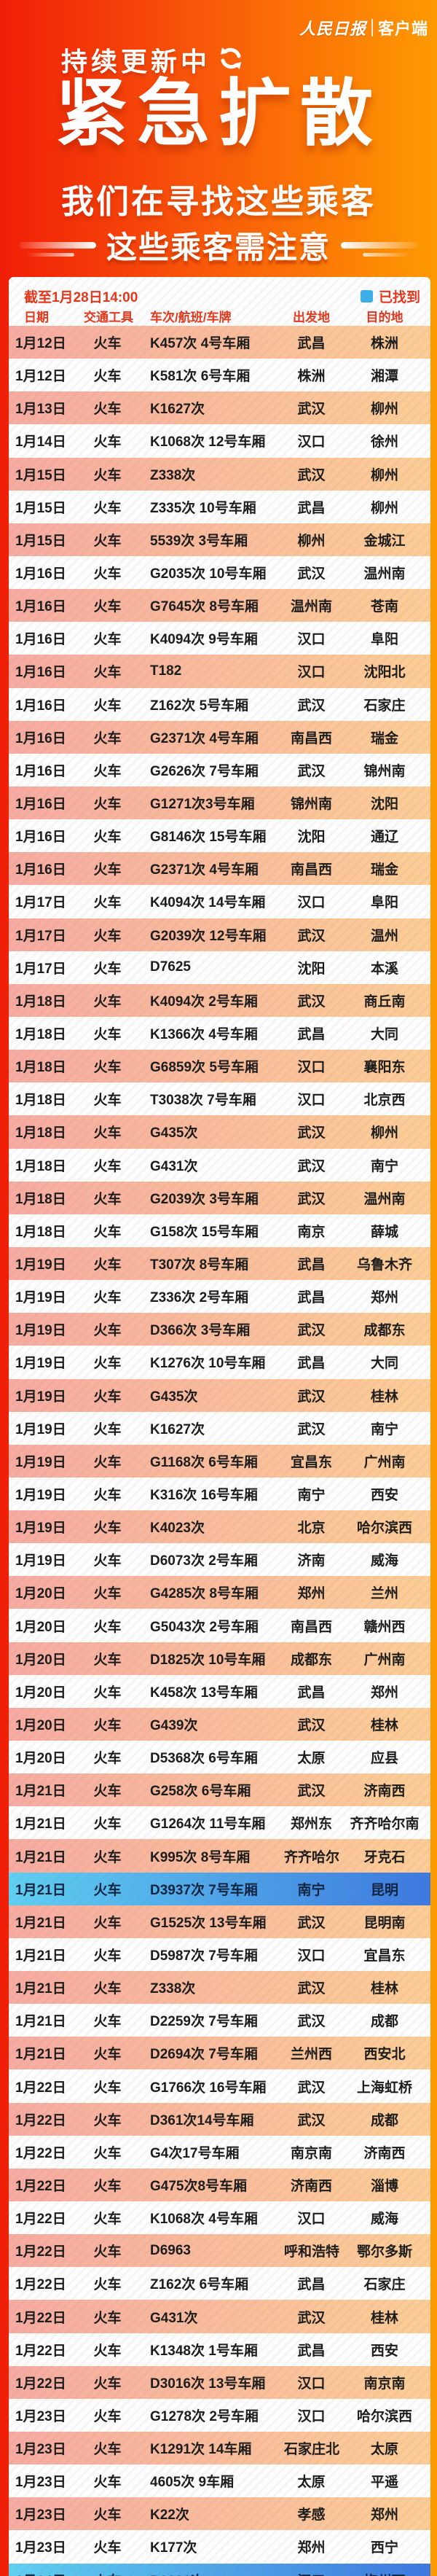 This screenshot has width=437, height=2576. Describe the element at coordinates (203, 508) in the screenshot. I see `row-train: Z335次 10号车厢` at that location.